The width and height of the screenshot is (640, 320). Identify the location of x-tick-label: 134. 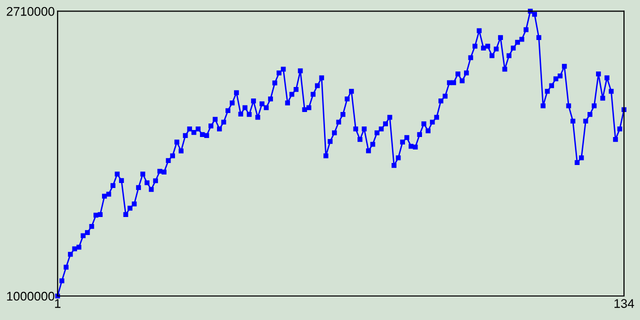
(624, 303).